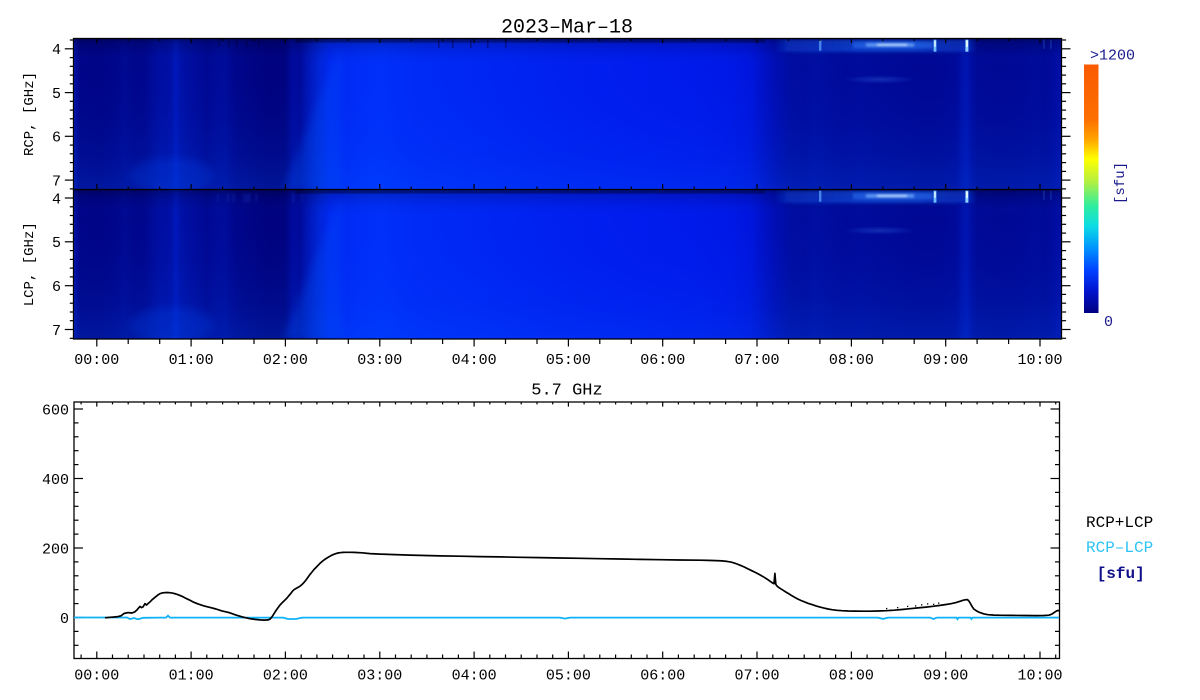 The height and width of the screenshot is (700, 1200). Describe the element at coordinates (30, 264) in the screenshot. I see `svg-text: LCP, [GHz]` at that location.